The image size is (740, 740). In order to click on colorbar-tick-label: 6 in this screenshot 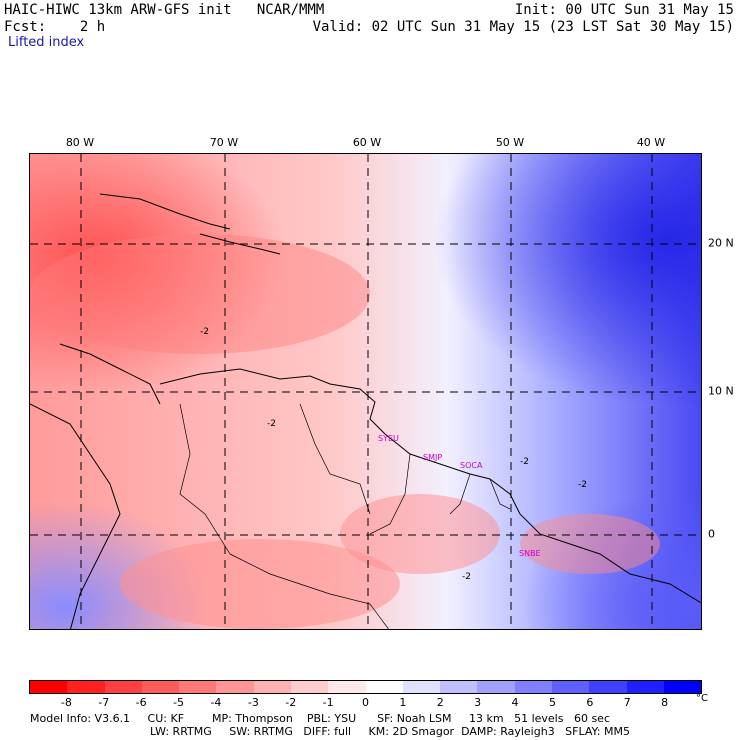, I will do `click(590, 702)`.